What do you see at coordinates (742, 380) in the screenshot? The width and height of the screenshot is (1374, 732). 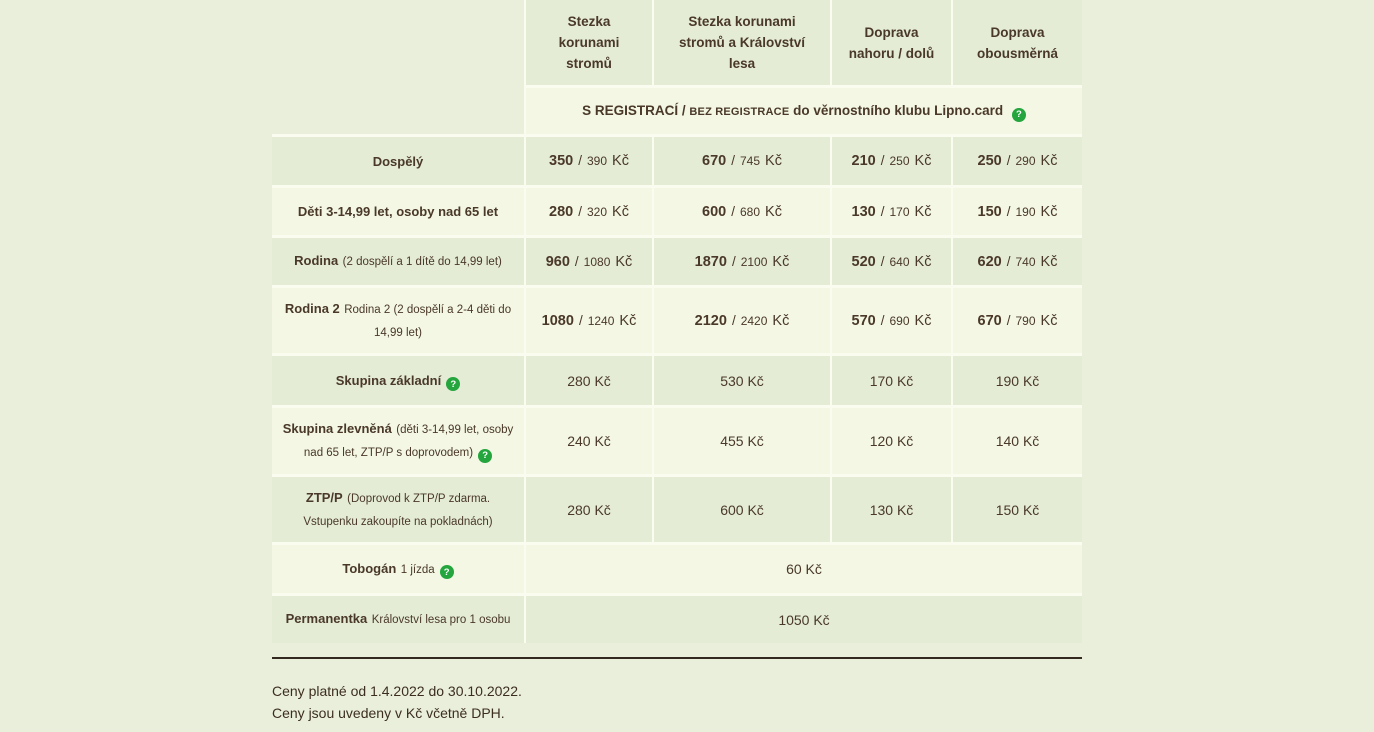 I see `price-cell: 530 Kč` at bounding box center [742, 380].